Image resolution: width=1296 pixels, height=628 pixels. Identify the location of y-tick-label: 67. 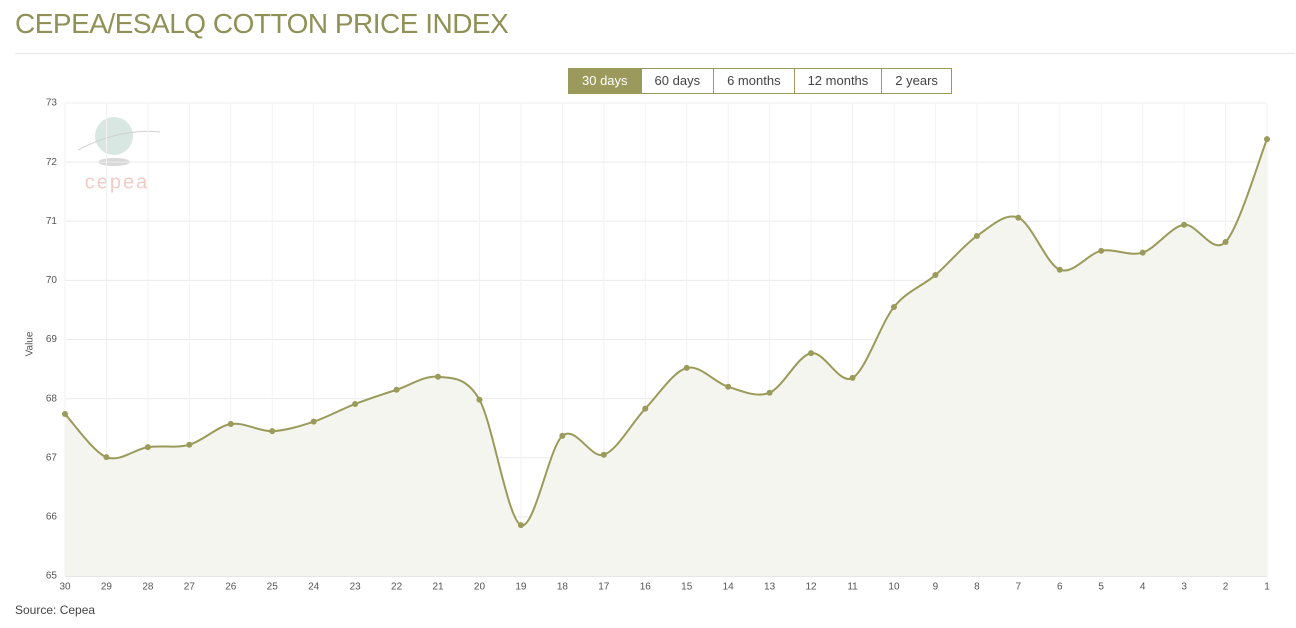
(52, 457).